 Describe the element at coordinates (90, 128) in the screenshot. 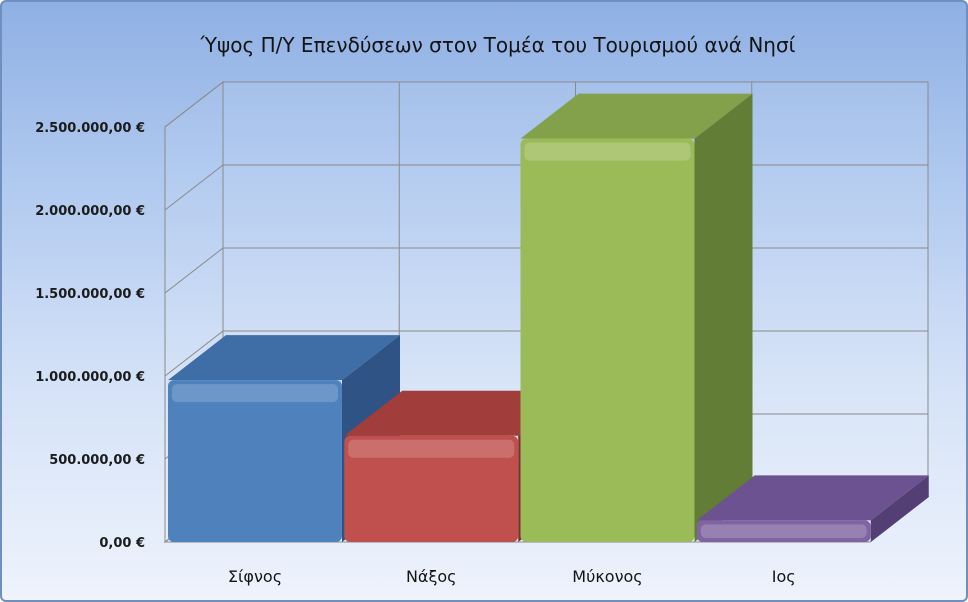

I see `y-tick-label: 2.500.000,00 €` at that location.